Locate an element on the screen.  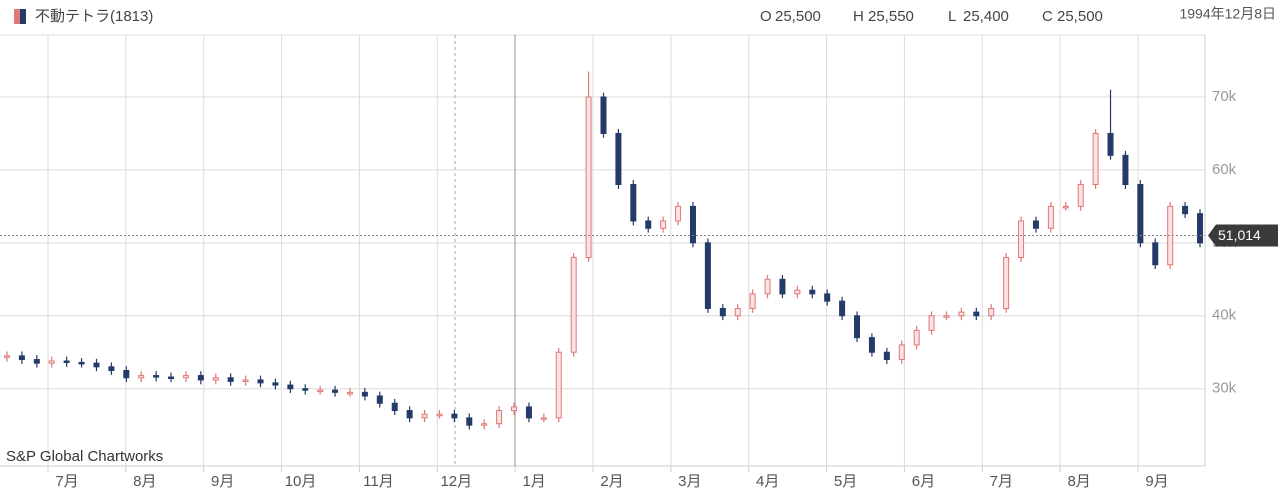
x-tick-label: 10月 is located at coordinates (301, 481).